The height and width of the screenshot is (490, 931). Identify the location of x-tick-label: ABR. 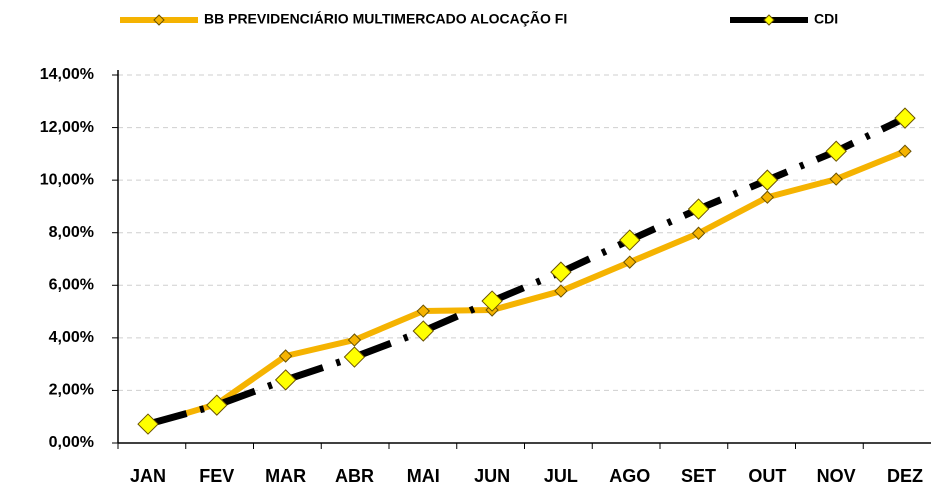
(354, 476).